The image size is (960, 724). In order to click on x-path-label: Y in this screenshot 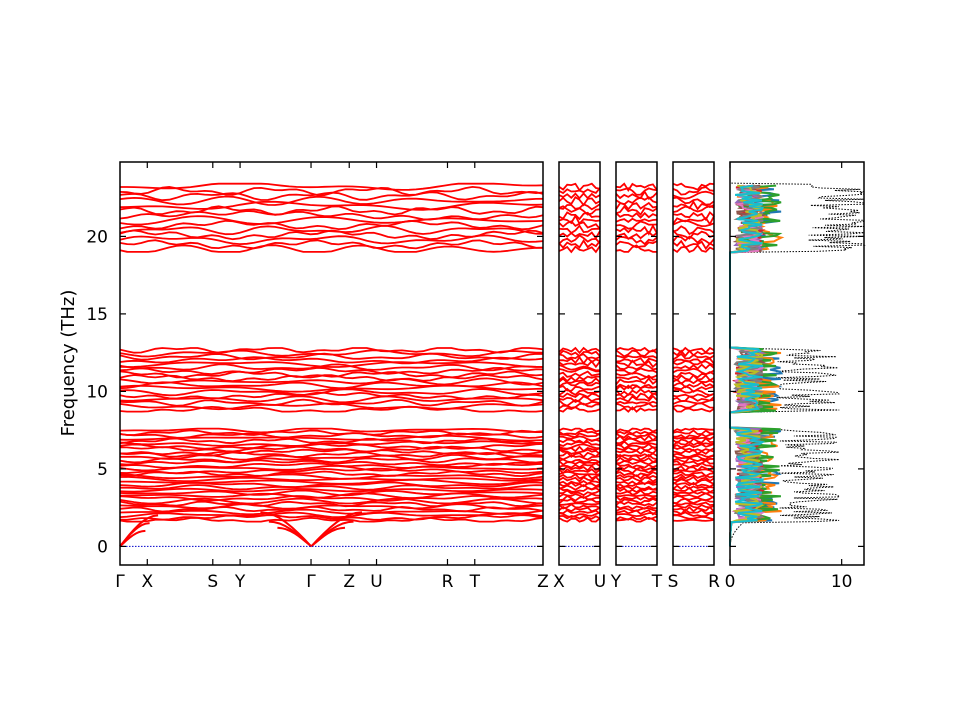, I will do `click(240, 582)`.